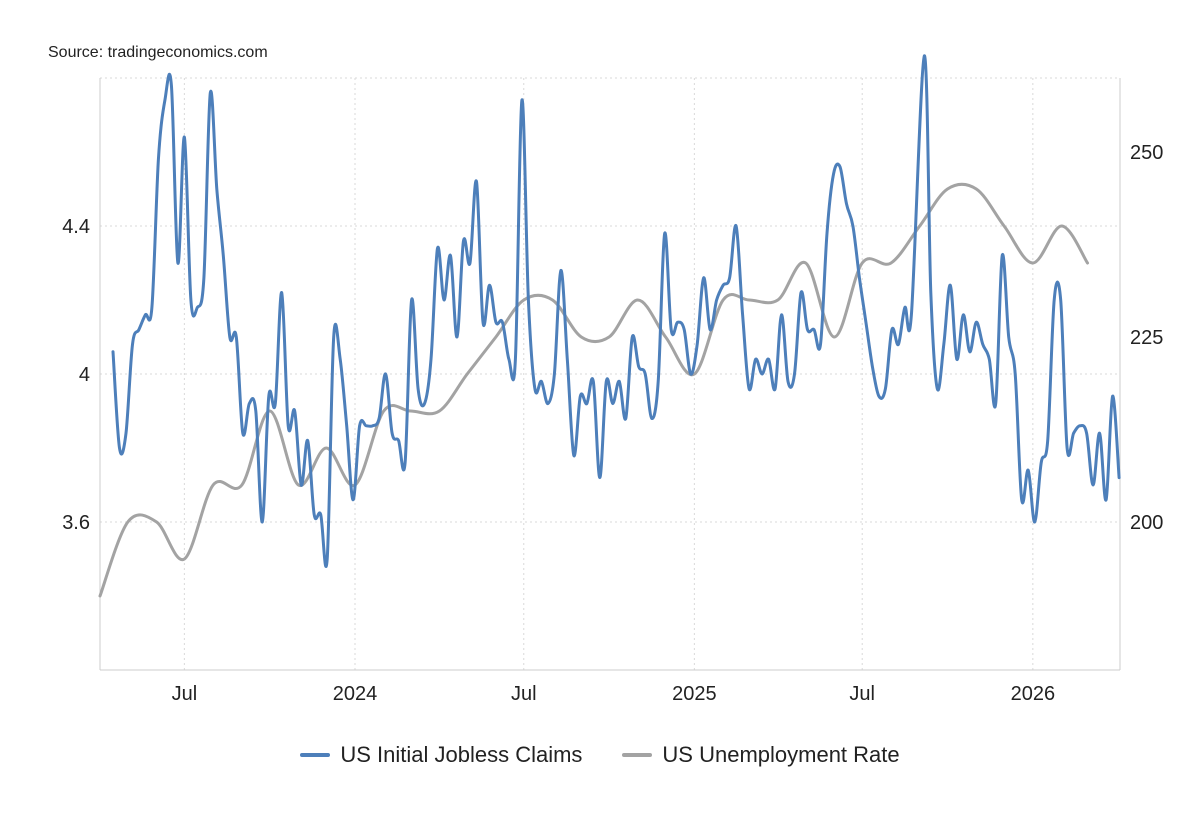  I want to click on legend-label-claims: US Initial Jobless Claims, so click(461, 754).